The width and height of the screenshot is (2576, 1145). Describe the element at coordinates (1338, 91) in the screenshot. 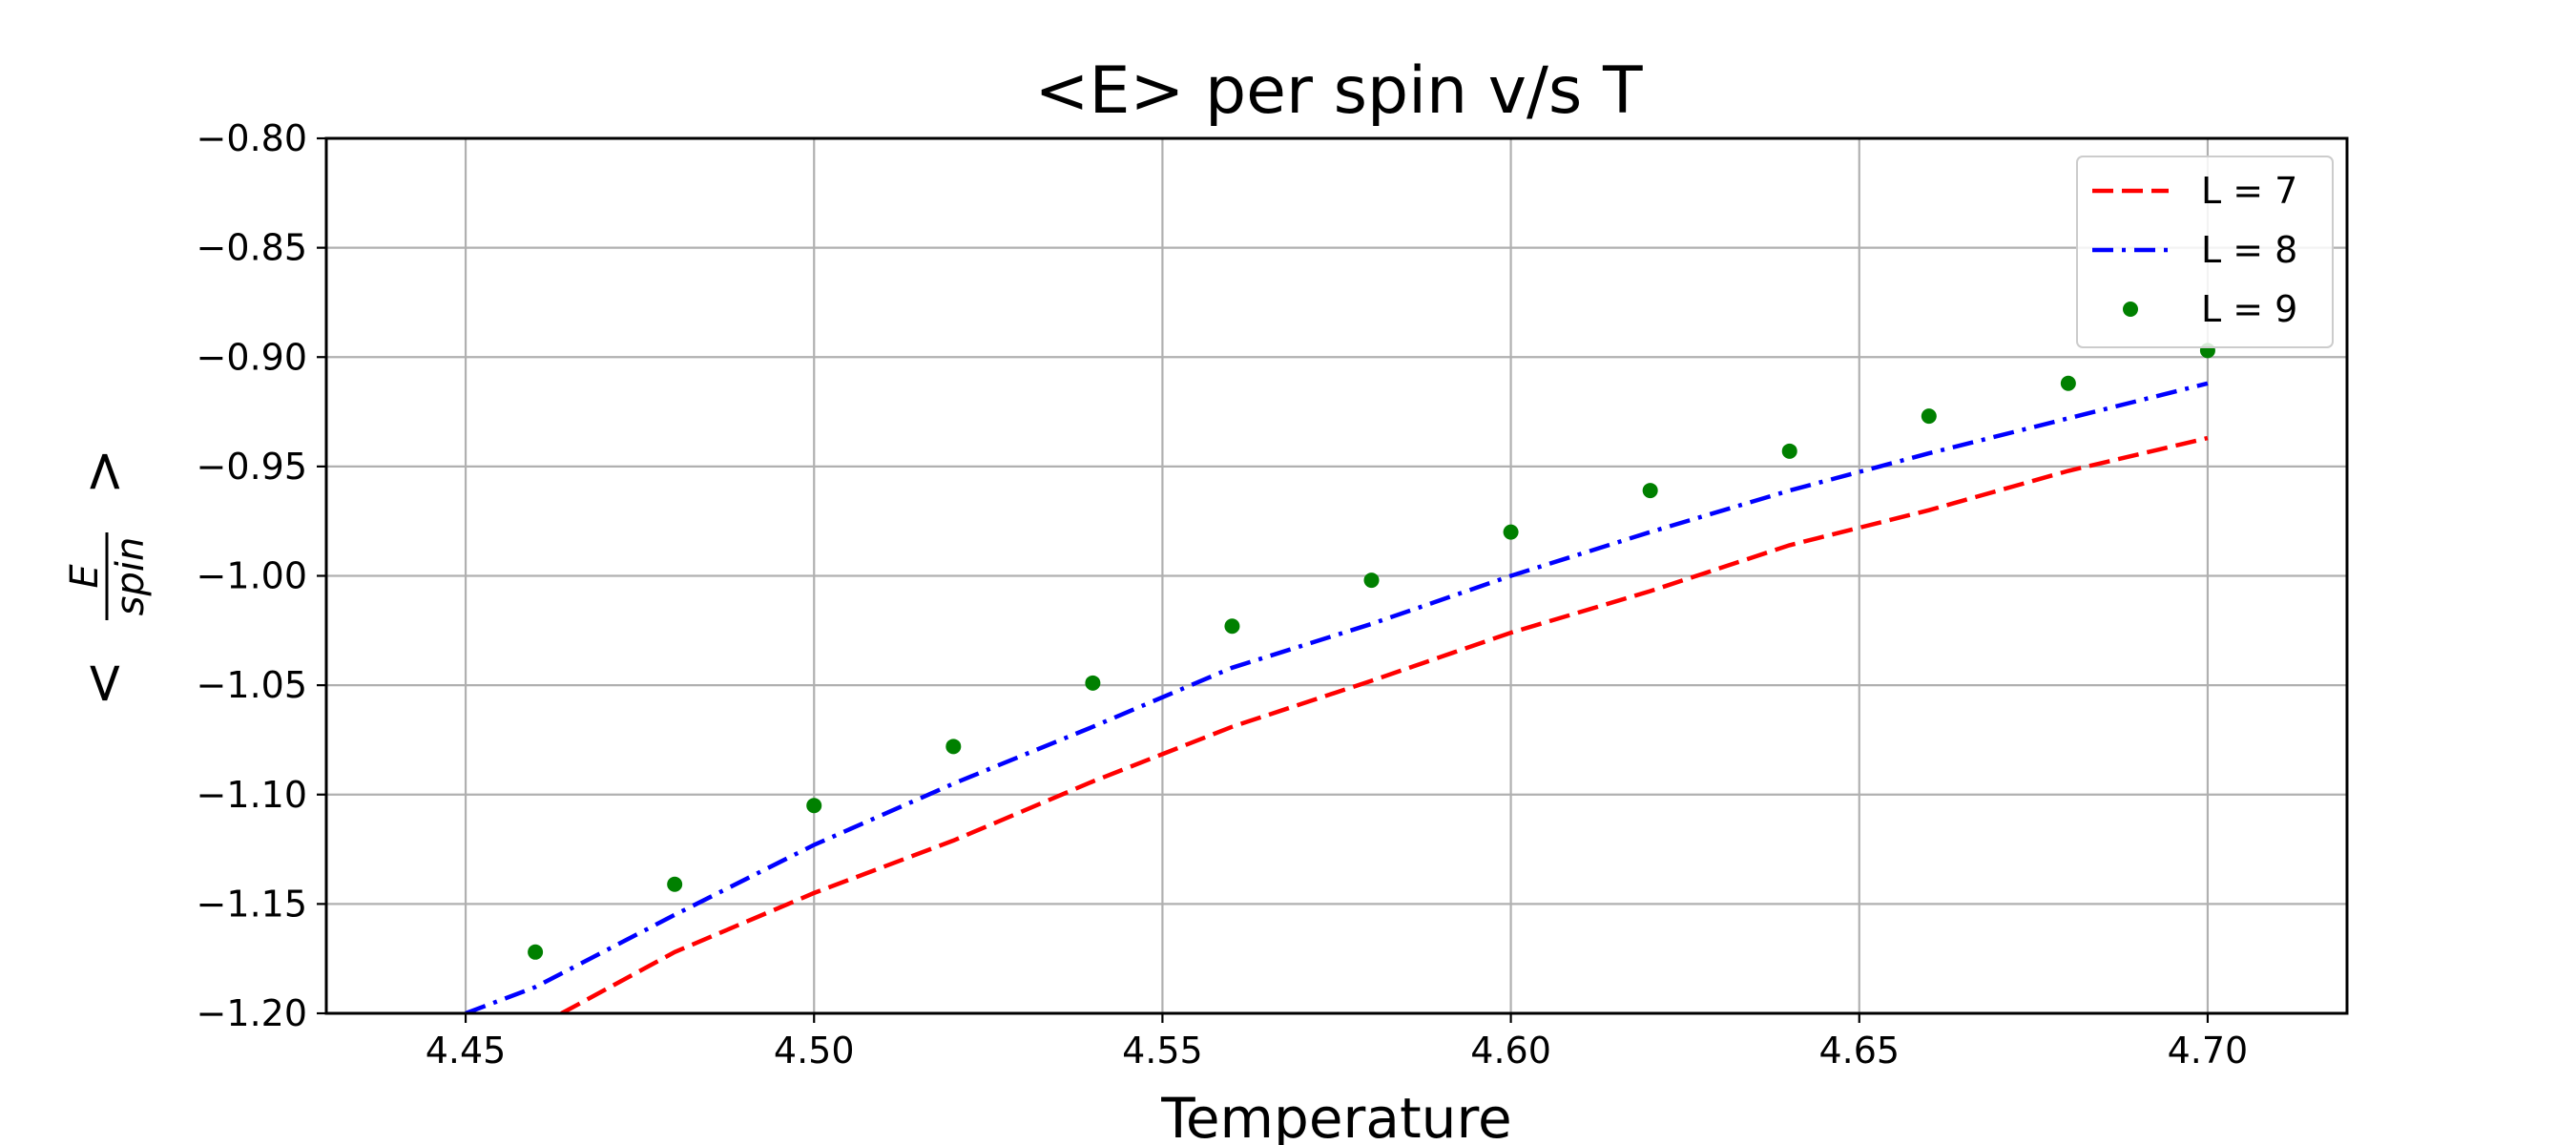

I see `chart-title: <E> per spin v/s T` at that location.